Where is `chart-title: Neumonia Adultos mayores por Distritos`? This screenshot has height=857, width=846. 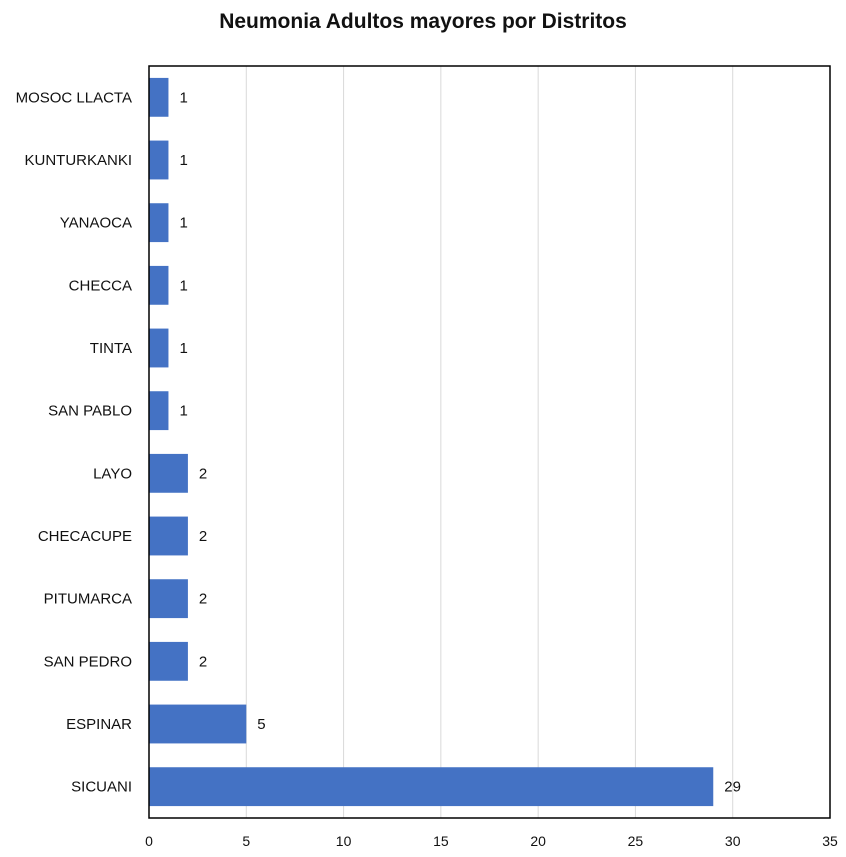 chart-title: Neumonia Adultos mayores por Distritos is located at coordinates (423, 21).